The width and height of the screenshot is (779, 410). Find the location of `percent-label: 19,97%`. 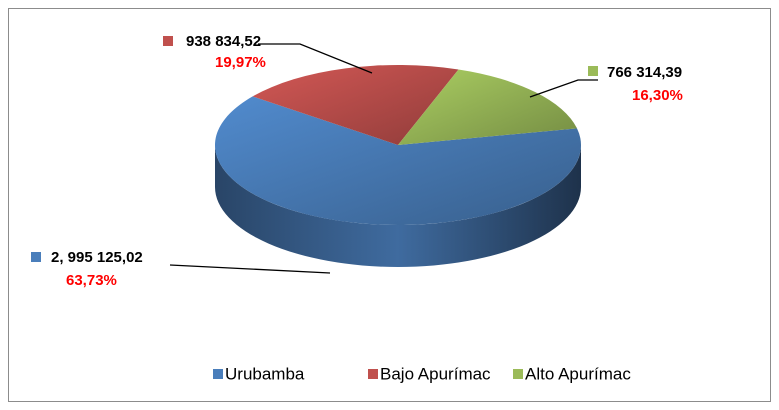

percent-label: 19,97% is located at coordinates (240, 62).